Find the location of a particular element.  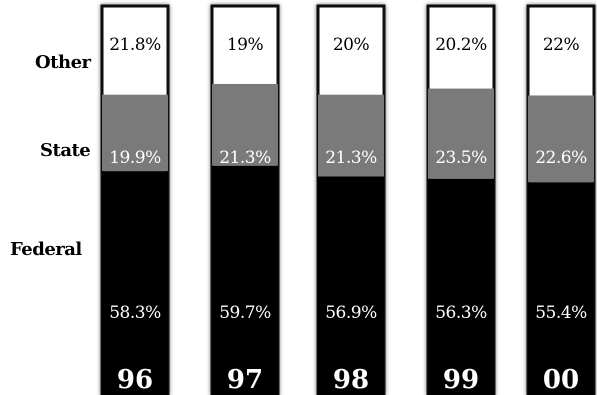

row-label-other: Other is located at coordinates (63, 62).